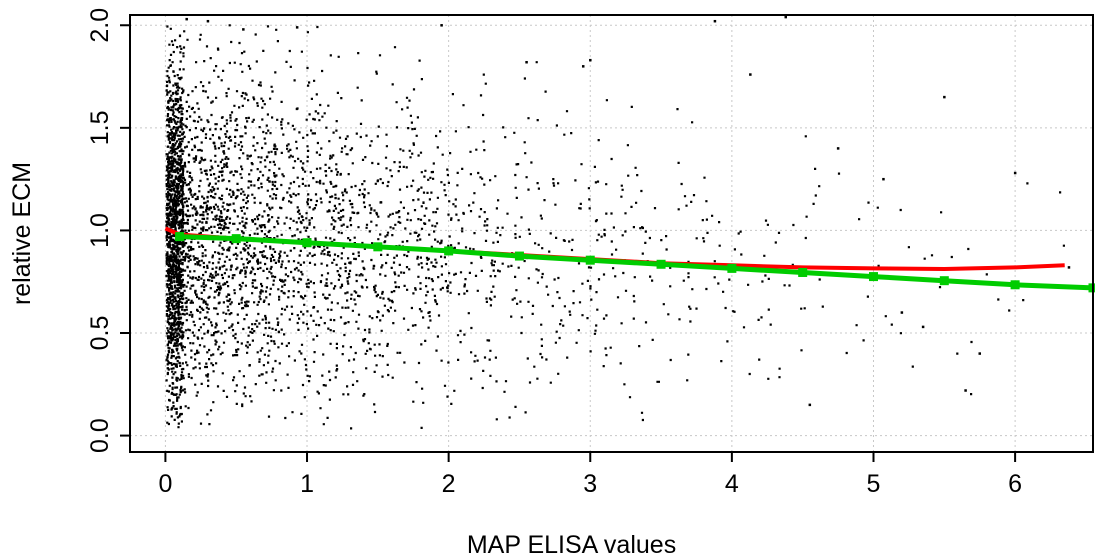 This screenshot has width=1095, height=560. I want to click on x-tick-label: 5, so click(874, 484).